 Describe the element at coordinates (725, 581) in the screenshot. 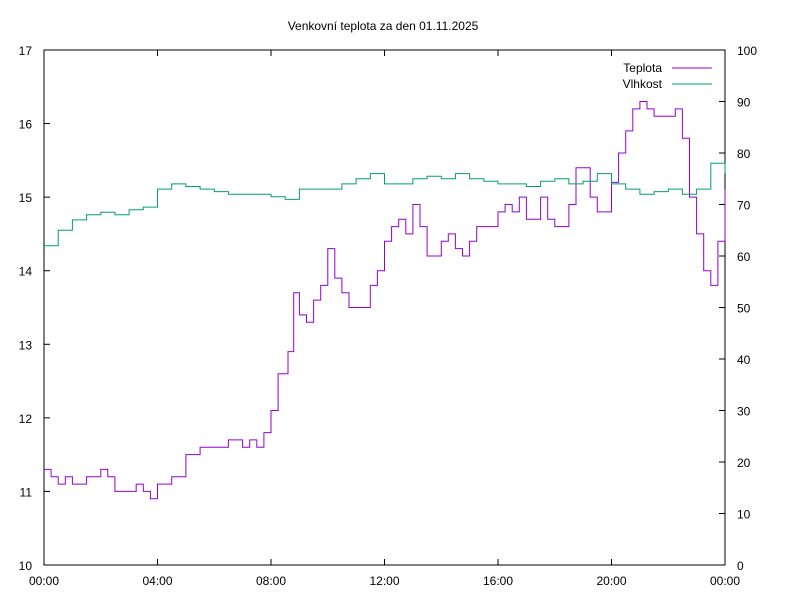

I see `x-tick-label: 00:00` at that location.